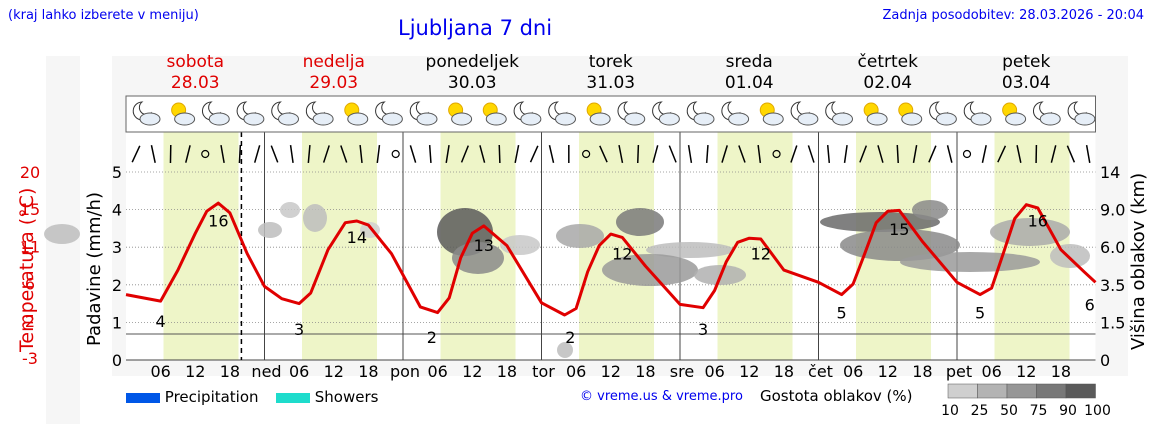  I want to click on density-label-25: 25, so click(980, 411).